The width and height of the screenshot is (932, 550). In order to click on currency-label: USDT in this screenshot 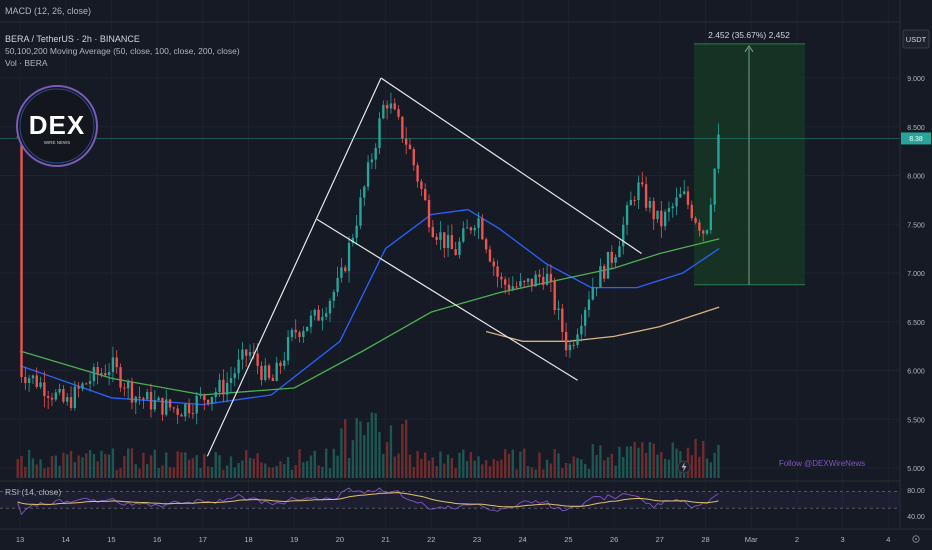, I will do `click(916, 39)`.